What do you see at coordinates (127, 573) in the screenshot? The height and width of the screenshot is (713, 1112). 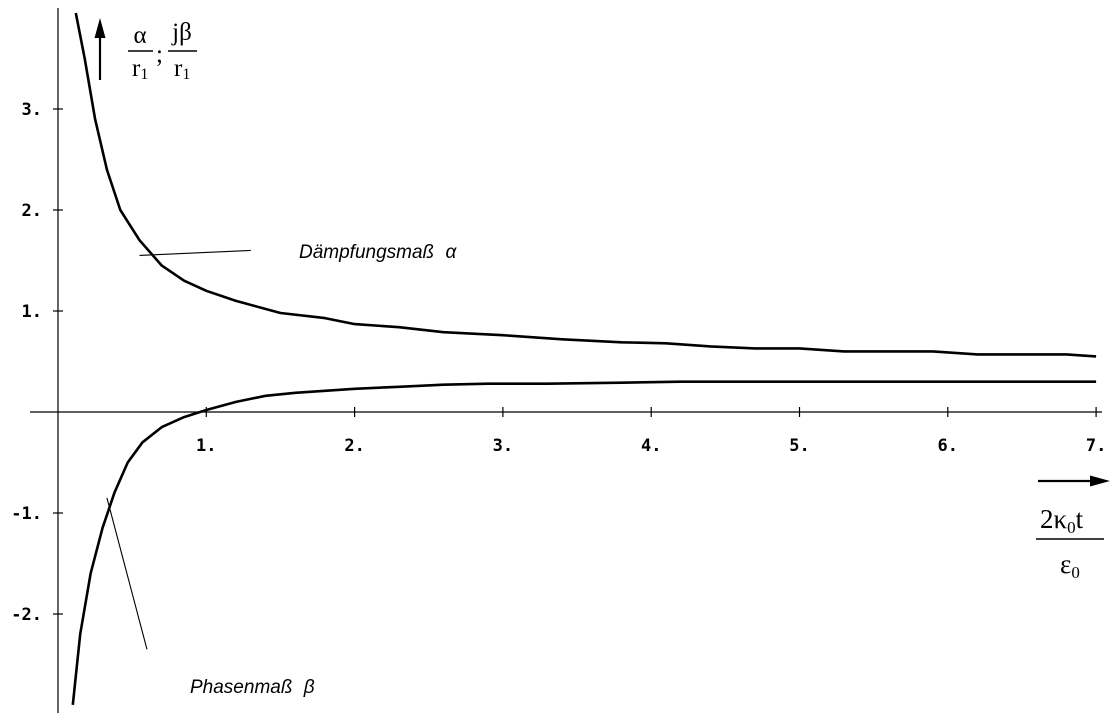 I see `beta-leader-line` at bounding box center [127, 573].